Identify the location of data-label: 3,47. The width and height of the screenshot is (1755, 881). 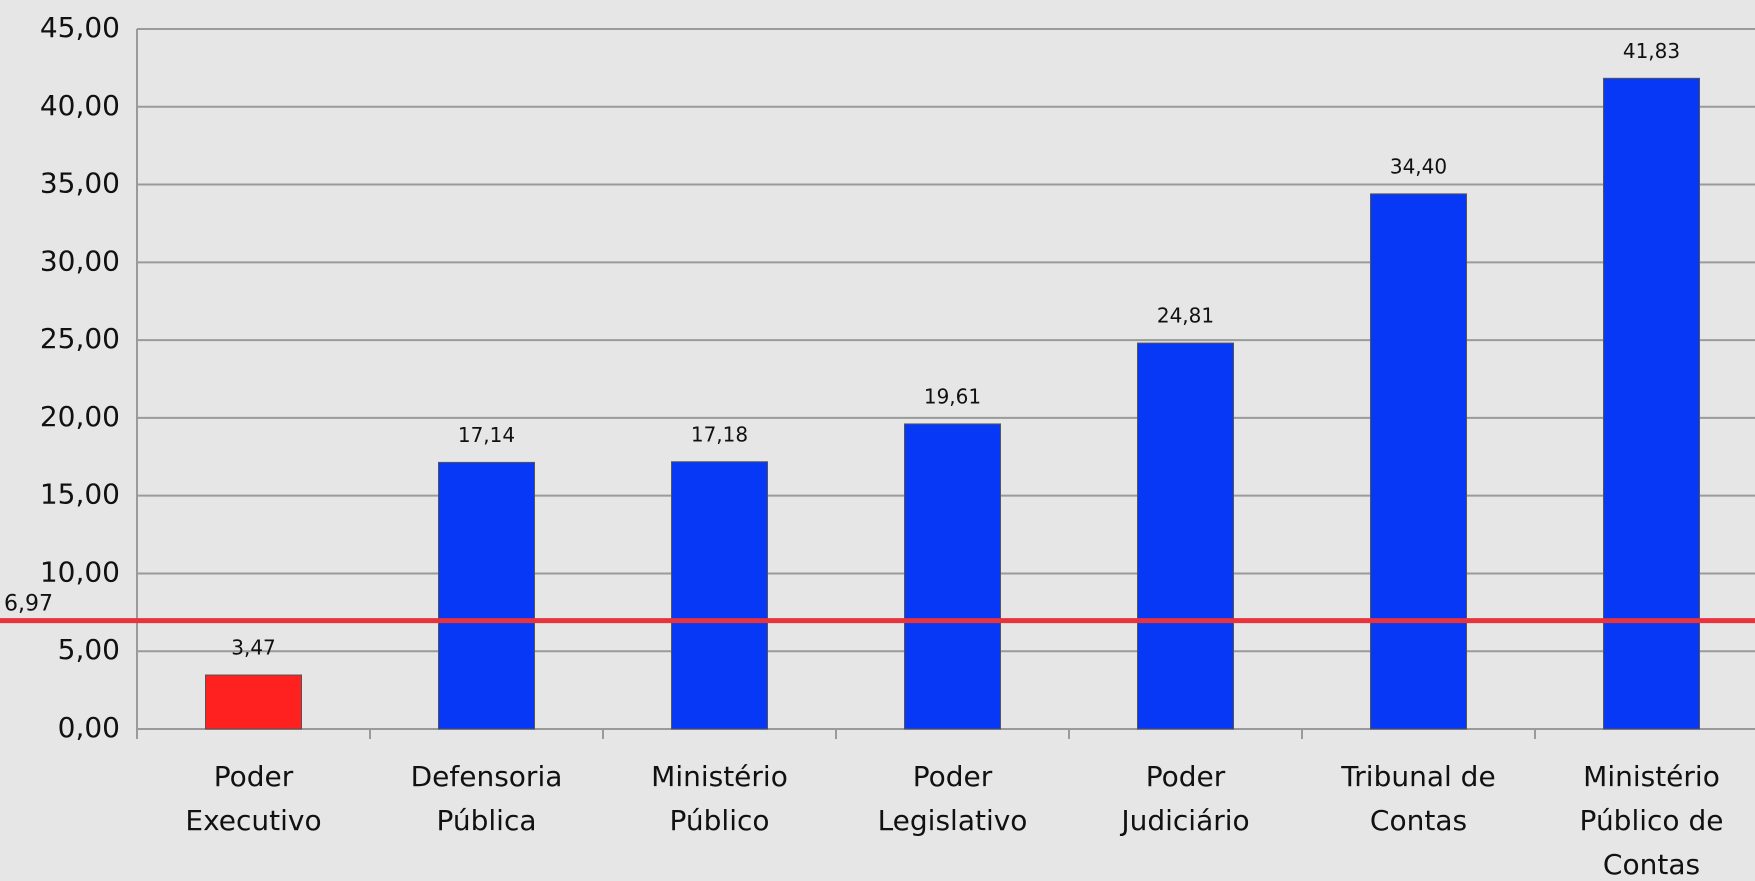
(253, 648).